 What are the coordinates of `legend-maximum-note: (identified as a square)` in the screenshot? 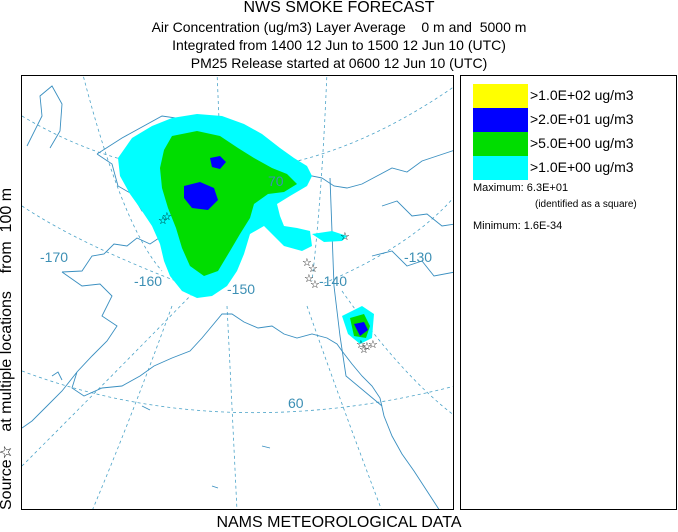 It's located at (586, 204).